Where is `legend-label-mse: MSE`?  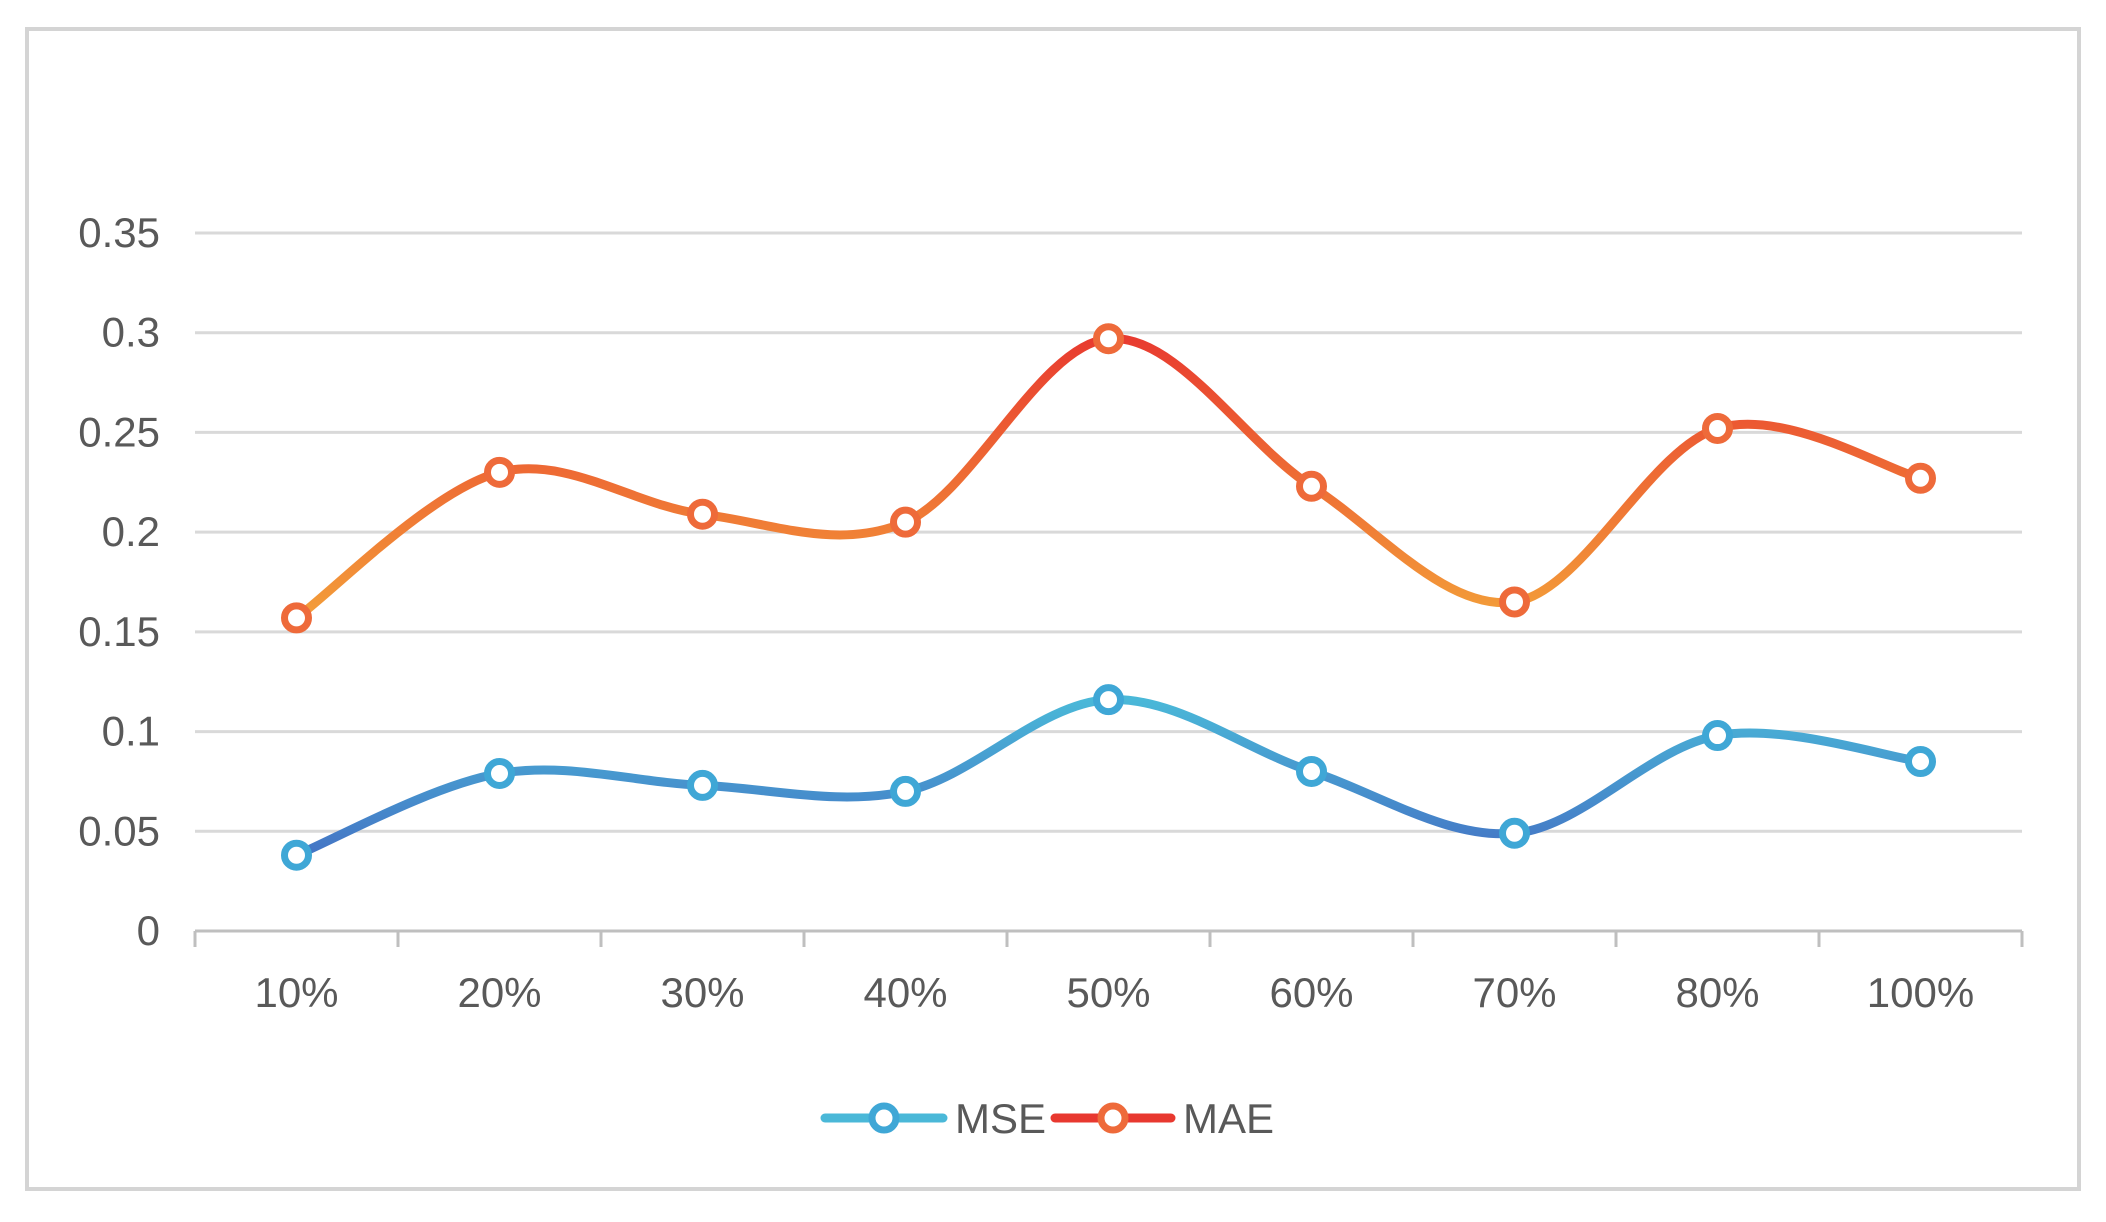 legend-label-mse: MSE is located at coordinates (1000, 1118).